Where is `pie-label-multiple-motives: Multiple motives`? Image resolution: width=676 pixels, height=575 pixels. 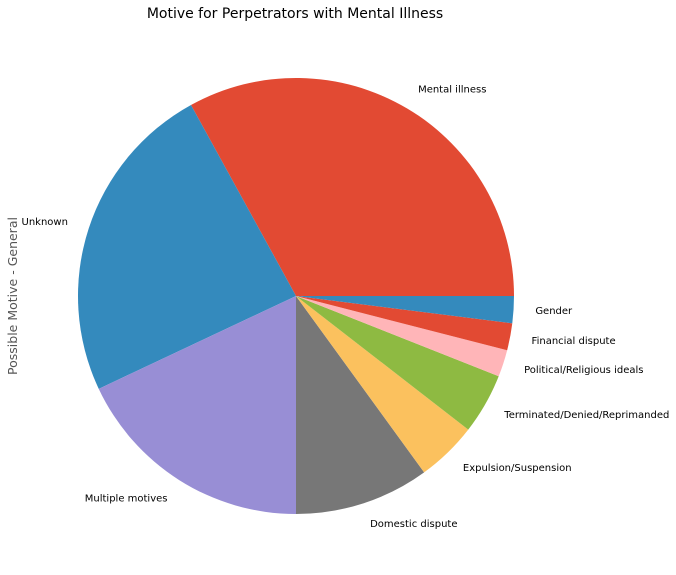
pie-label-multiple-motives: Multiple motives is located at coordinates (126, 498).